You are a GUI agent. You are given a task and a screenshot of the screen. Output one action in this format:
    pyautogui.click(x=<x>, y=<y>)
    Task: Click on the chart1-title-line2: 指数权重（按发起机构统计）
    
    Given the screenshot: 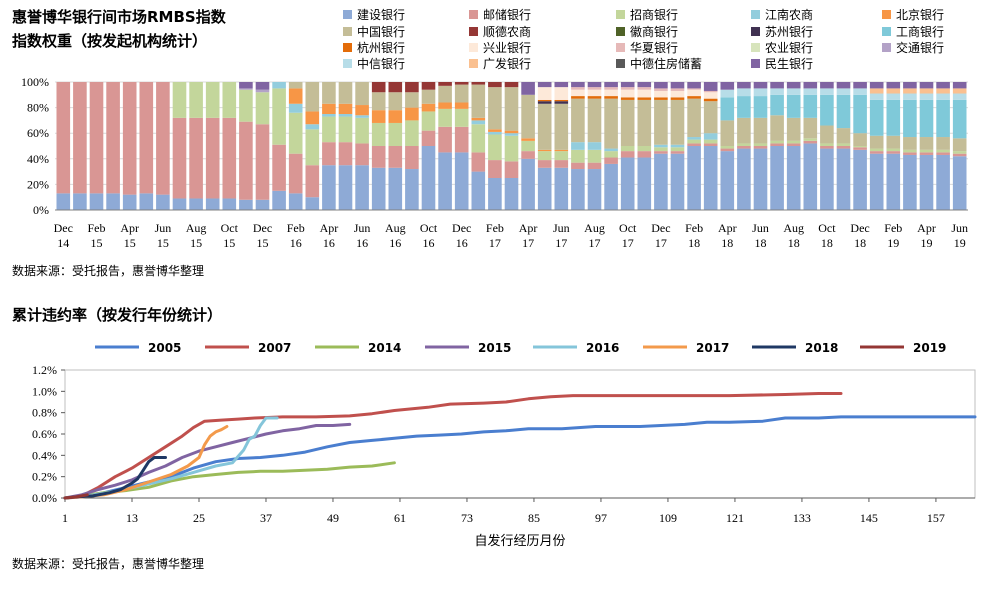 What is the action you would take?
    pyautogui.click(x=110, y=41)
    